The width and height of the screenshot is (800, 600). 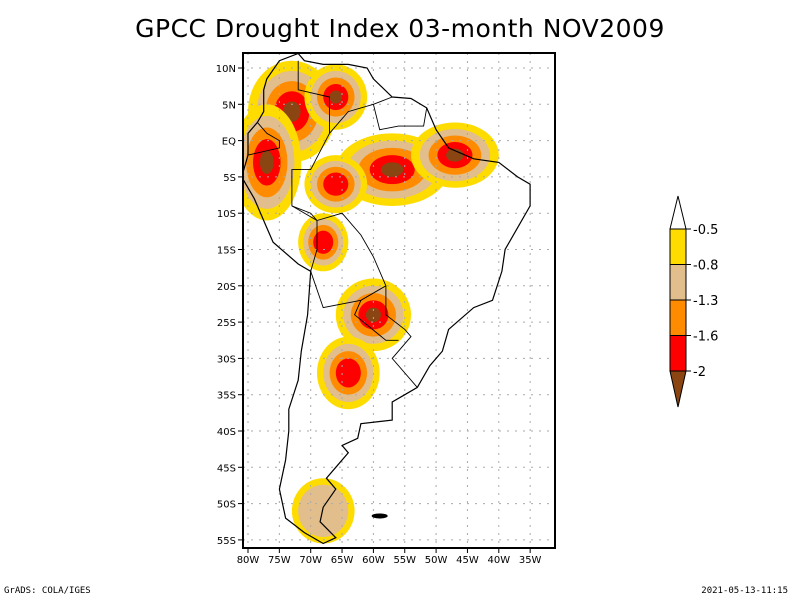 I want to click on x-tick-label: 70W, so click(x=310, y=560).